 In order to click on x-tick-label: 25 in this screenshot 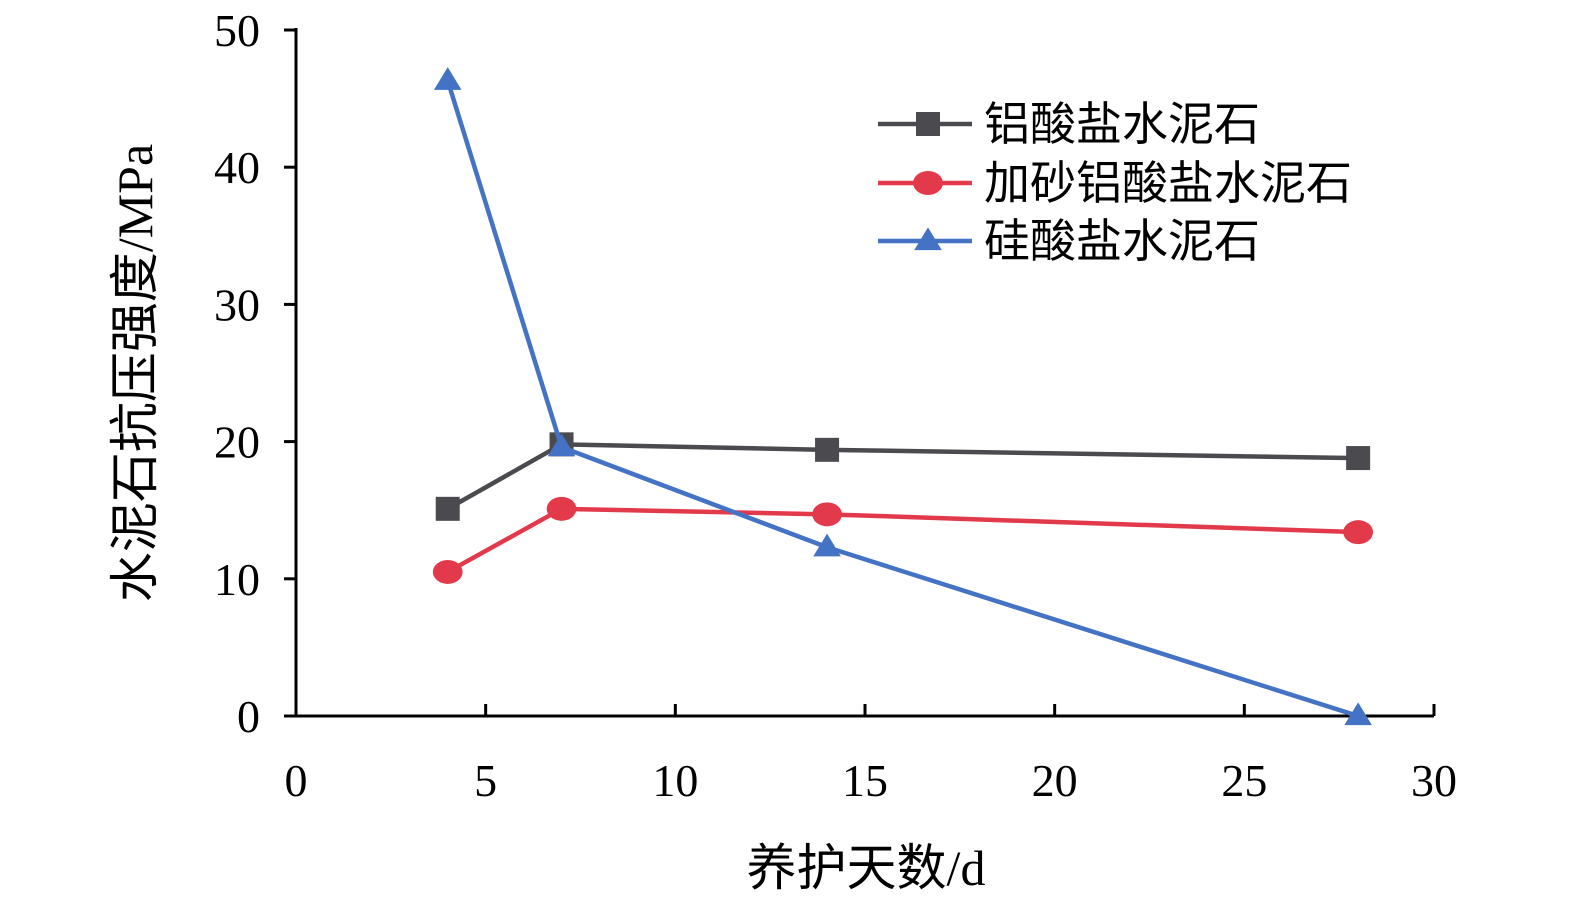, I will do `click(1244, 780)`.